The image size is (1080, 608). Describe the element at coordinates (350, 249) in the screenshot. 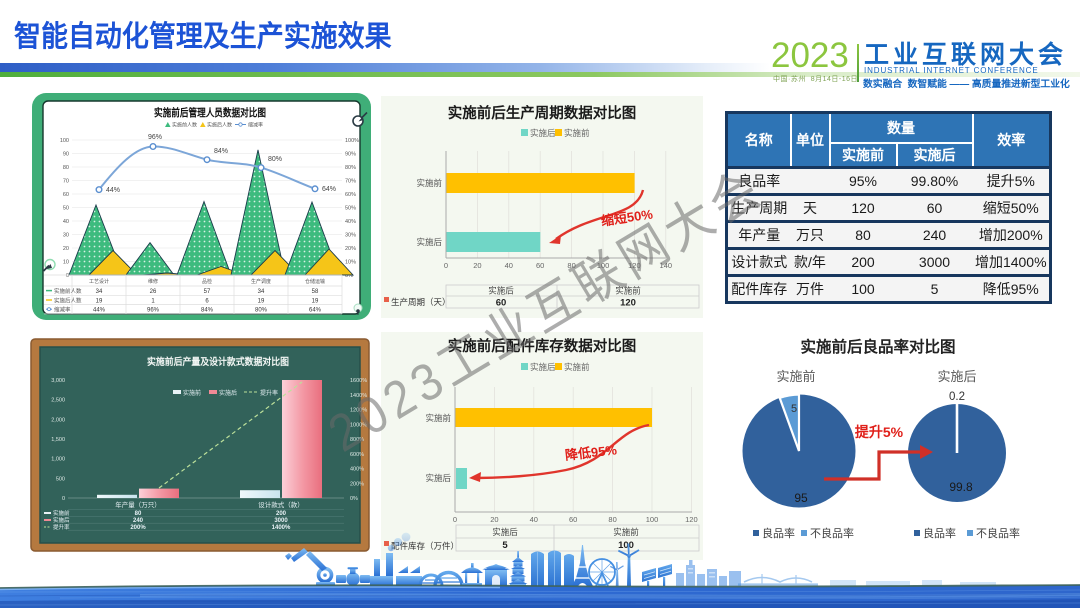

I see `svg-text: 20%` at that location.